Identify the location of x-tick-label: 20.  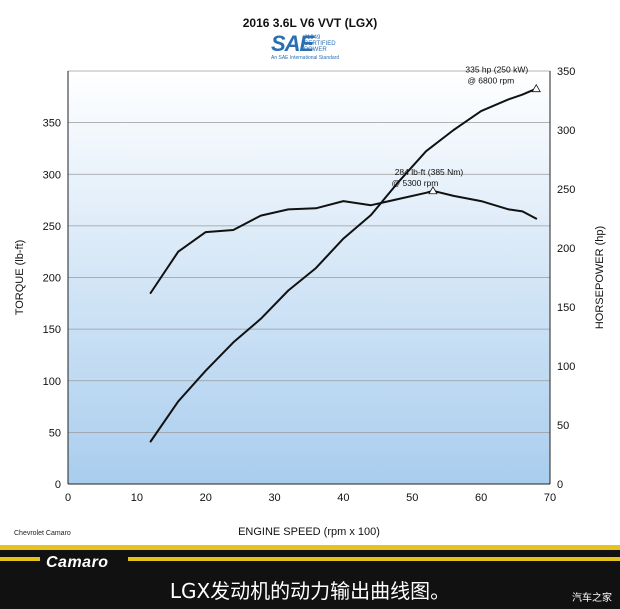
(206, 498).